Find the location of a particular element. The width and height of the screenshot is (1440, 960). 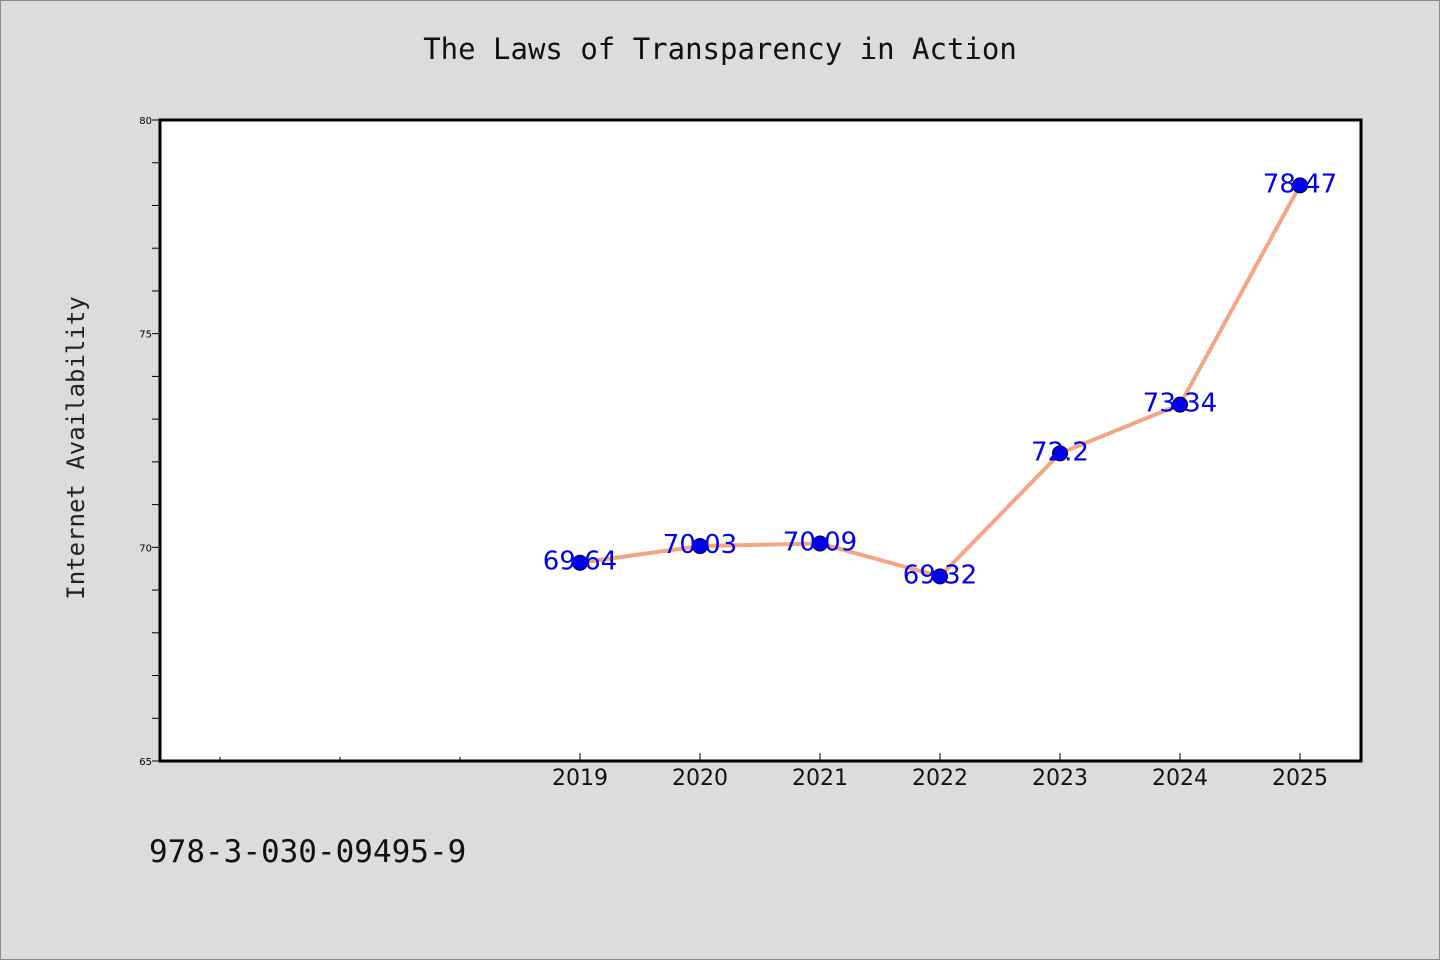

x-axis: 2019 2020 2021 2022 2023 2024 2025 is located at coordinates (773, 772).